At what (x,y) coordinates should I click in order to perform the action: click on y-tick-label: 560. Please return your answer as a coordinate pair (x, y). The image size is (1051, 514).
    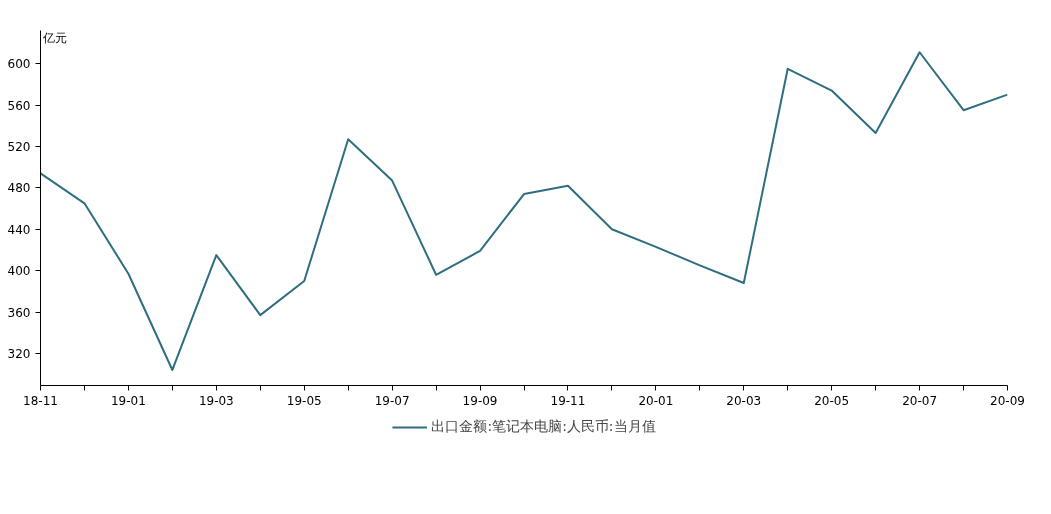
    Looking at the image, I should click on (19, 105).